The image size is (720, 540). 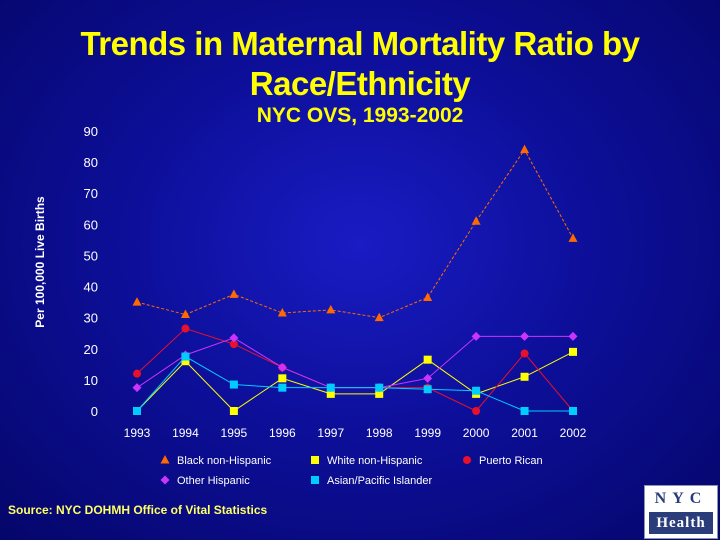 What do you see at coordinates (379, 481) in the screenshot?
I see `legend-label: Asian/Pacific Islander` at bounding box center [379, 481].